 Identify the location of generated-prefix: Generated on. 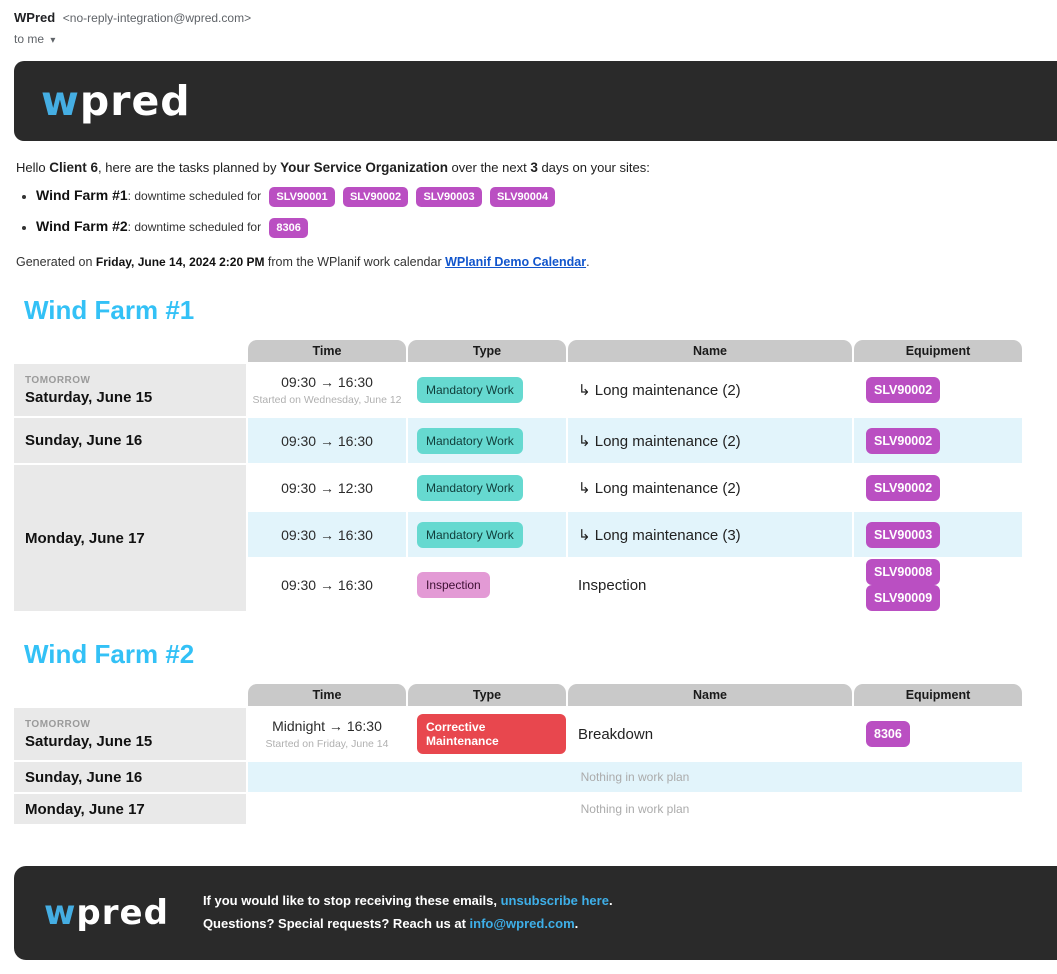
(56, 262).